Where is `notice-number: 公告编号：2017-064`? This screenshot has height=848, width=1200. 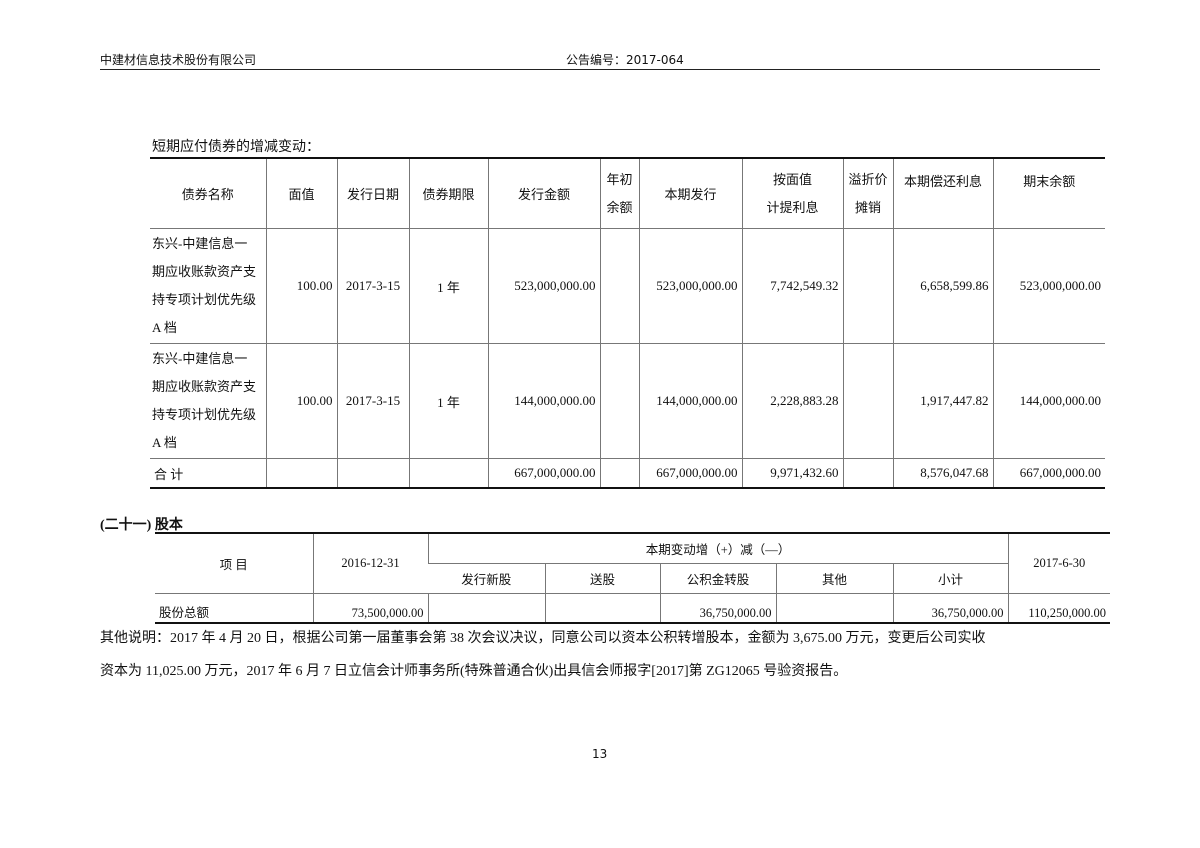
notice-number: 公告编号：2017-064 is located at coordinates (625, 60).